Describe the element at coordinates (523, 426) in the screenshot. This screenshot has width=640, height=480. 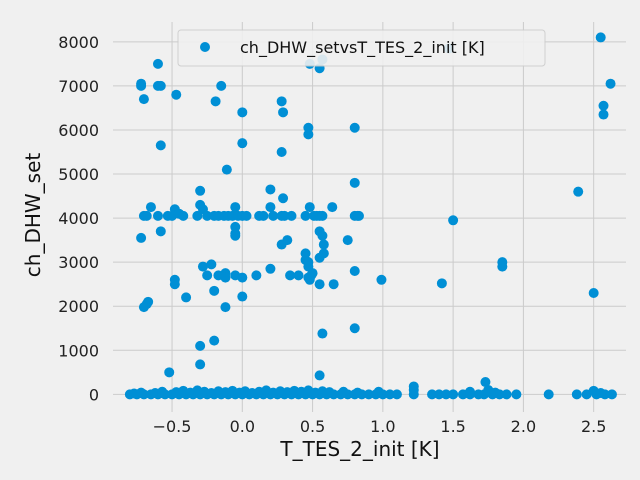
I see `x-tick-label: 2.0` at that location.